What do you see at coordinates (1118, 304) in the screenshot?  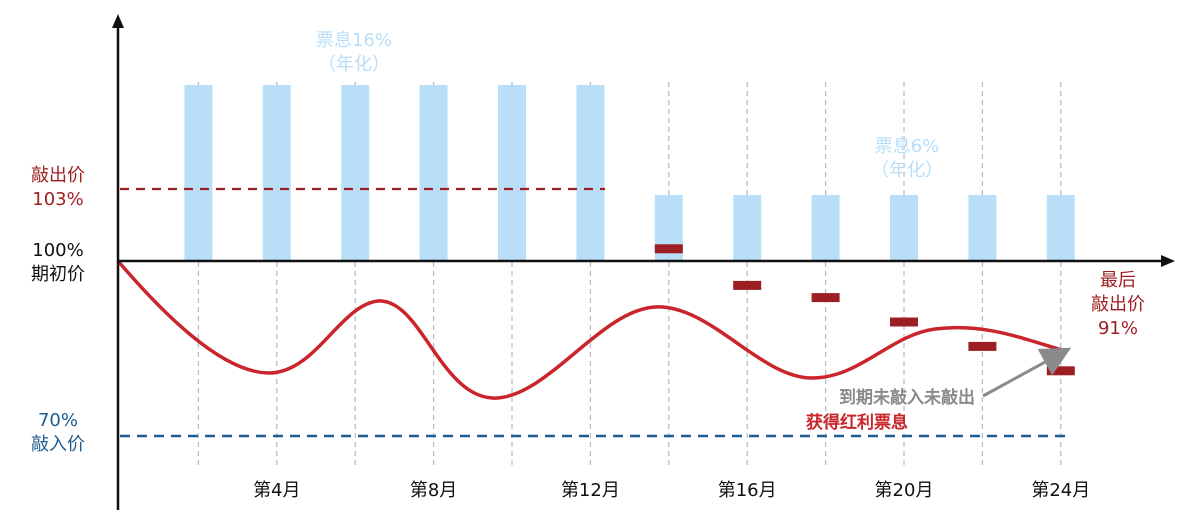 I see `final-label-line2: 敲出价` at bounding box center [1118, 304].